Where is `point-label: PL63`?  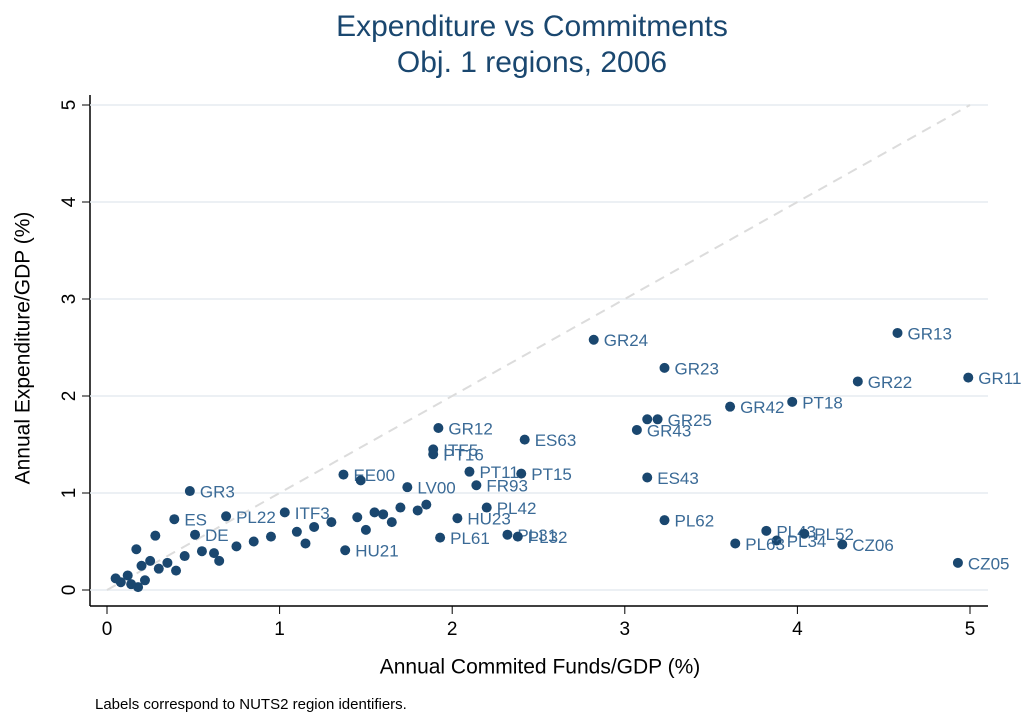 point-label: PL63 is located at coordinates (765, 544).